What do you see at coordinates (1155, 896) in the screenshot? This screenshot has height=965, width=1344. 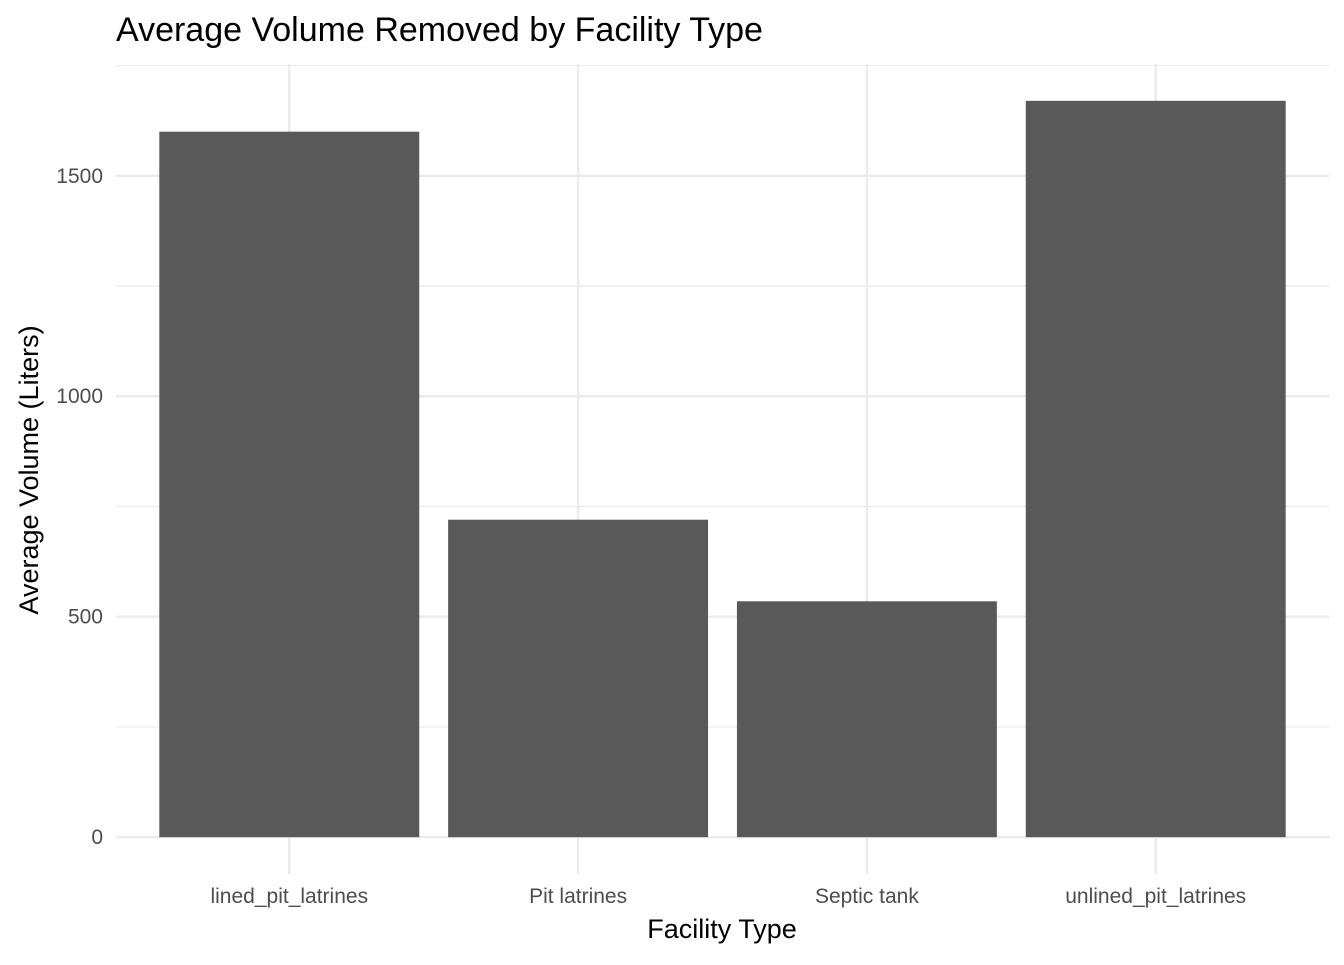 I see `x-tick-label: unlined_pit_latrines` at bounding box center [1155, 896].